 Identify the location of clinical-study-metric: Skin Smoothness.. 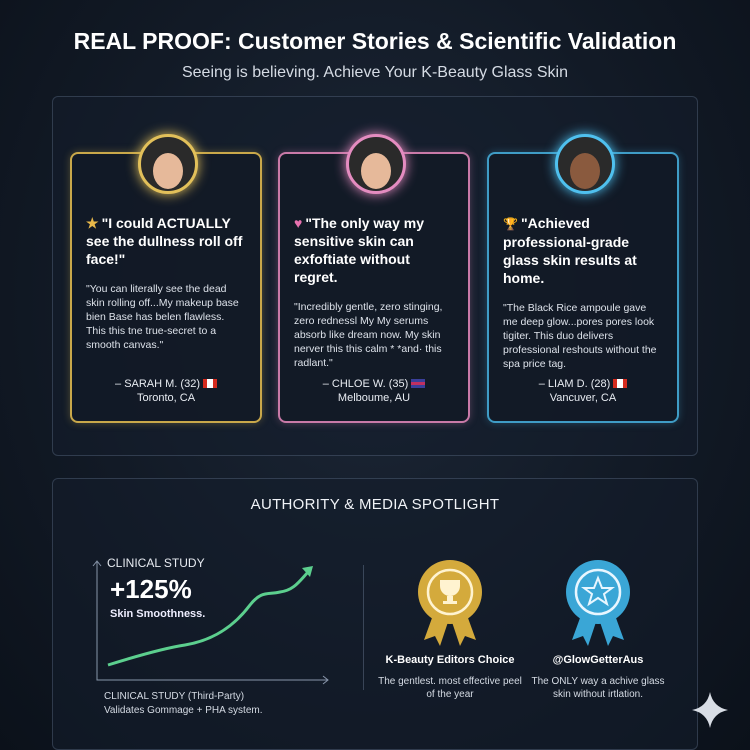
(158, 614).